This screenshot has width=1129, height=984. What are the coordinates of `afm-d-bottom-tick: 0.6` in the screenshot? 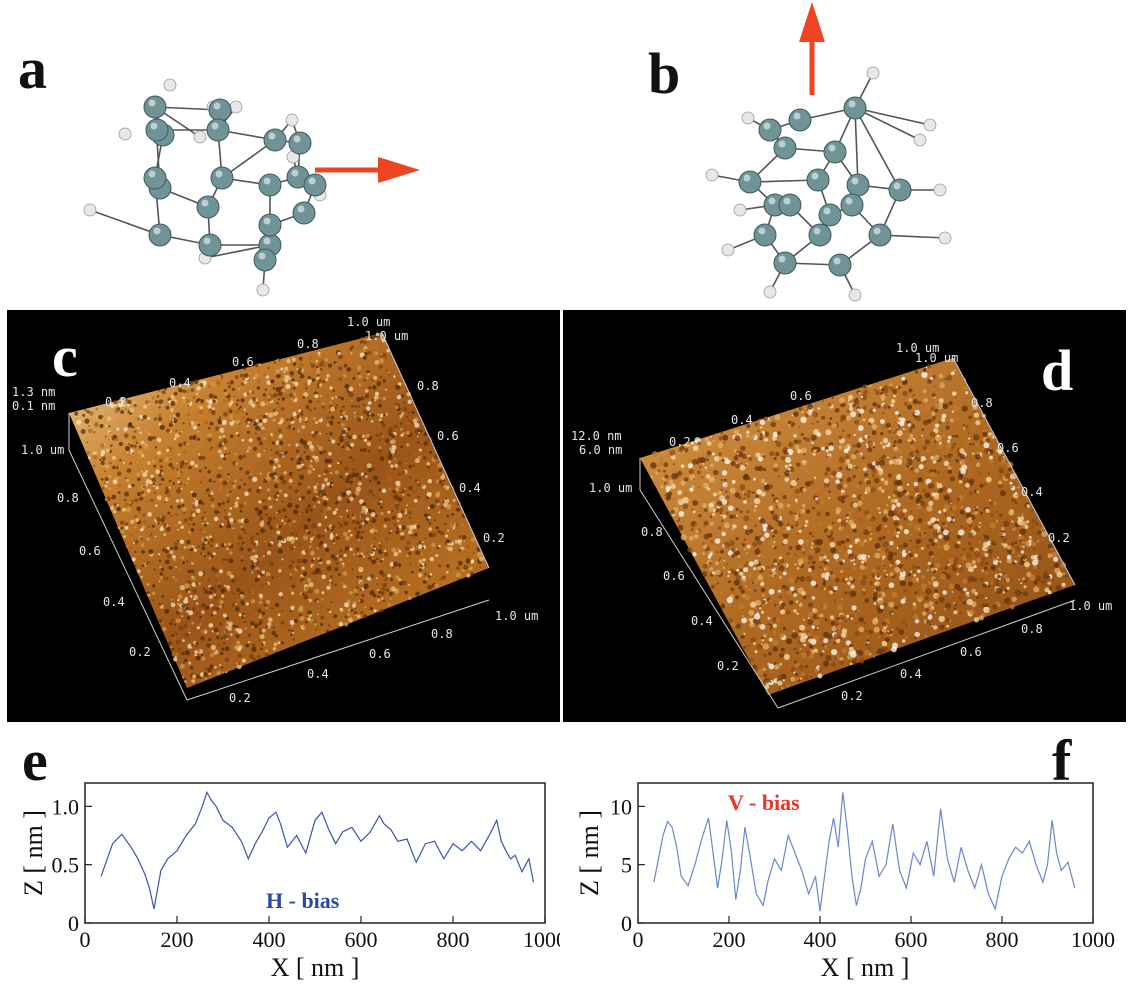 It's located at (971, 652).